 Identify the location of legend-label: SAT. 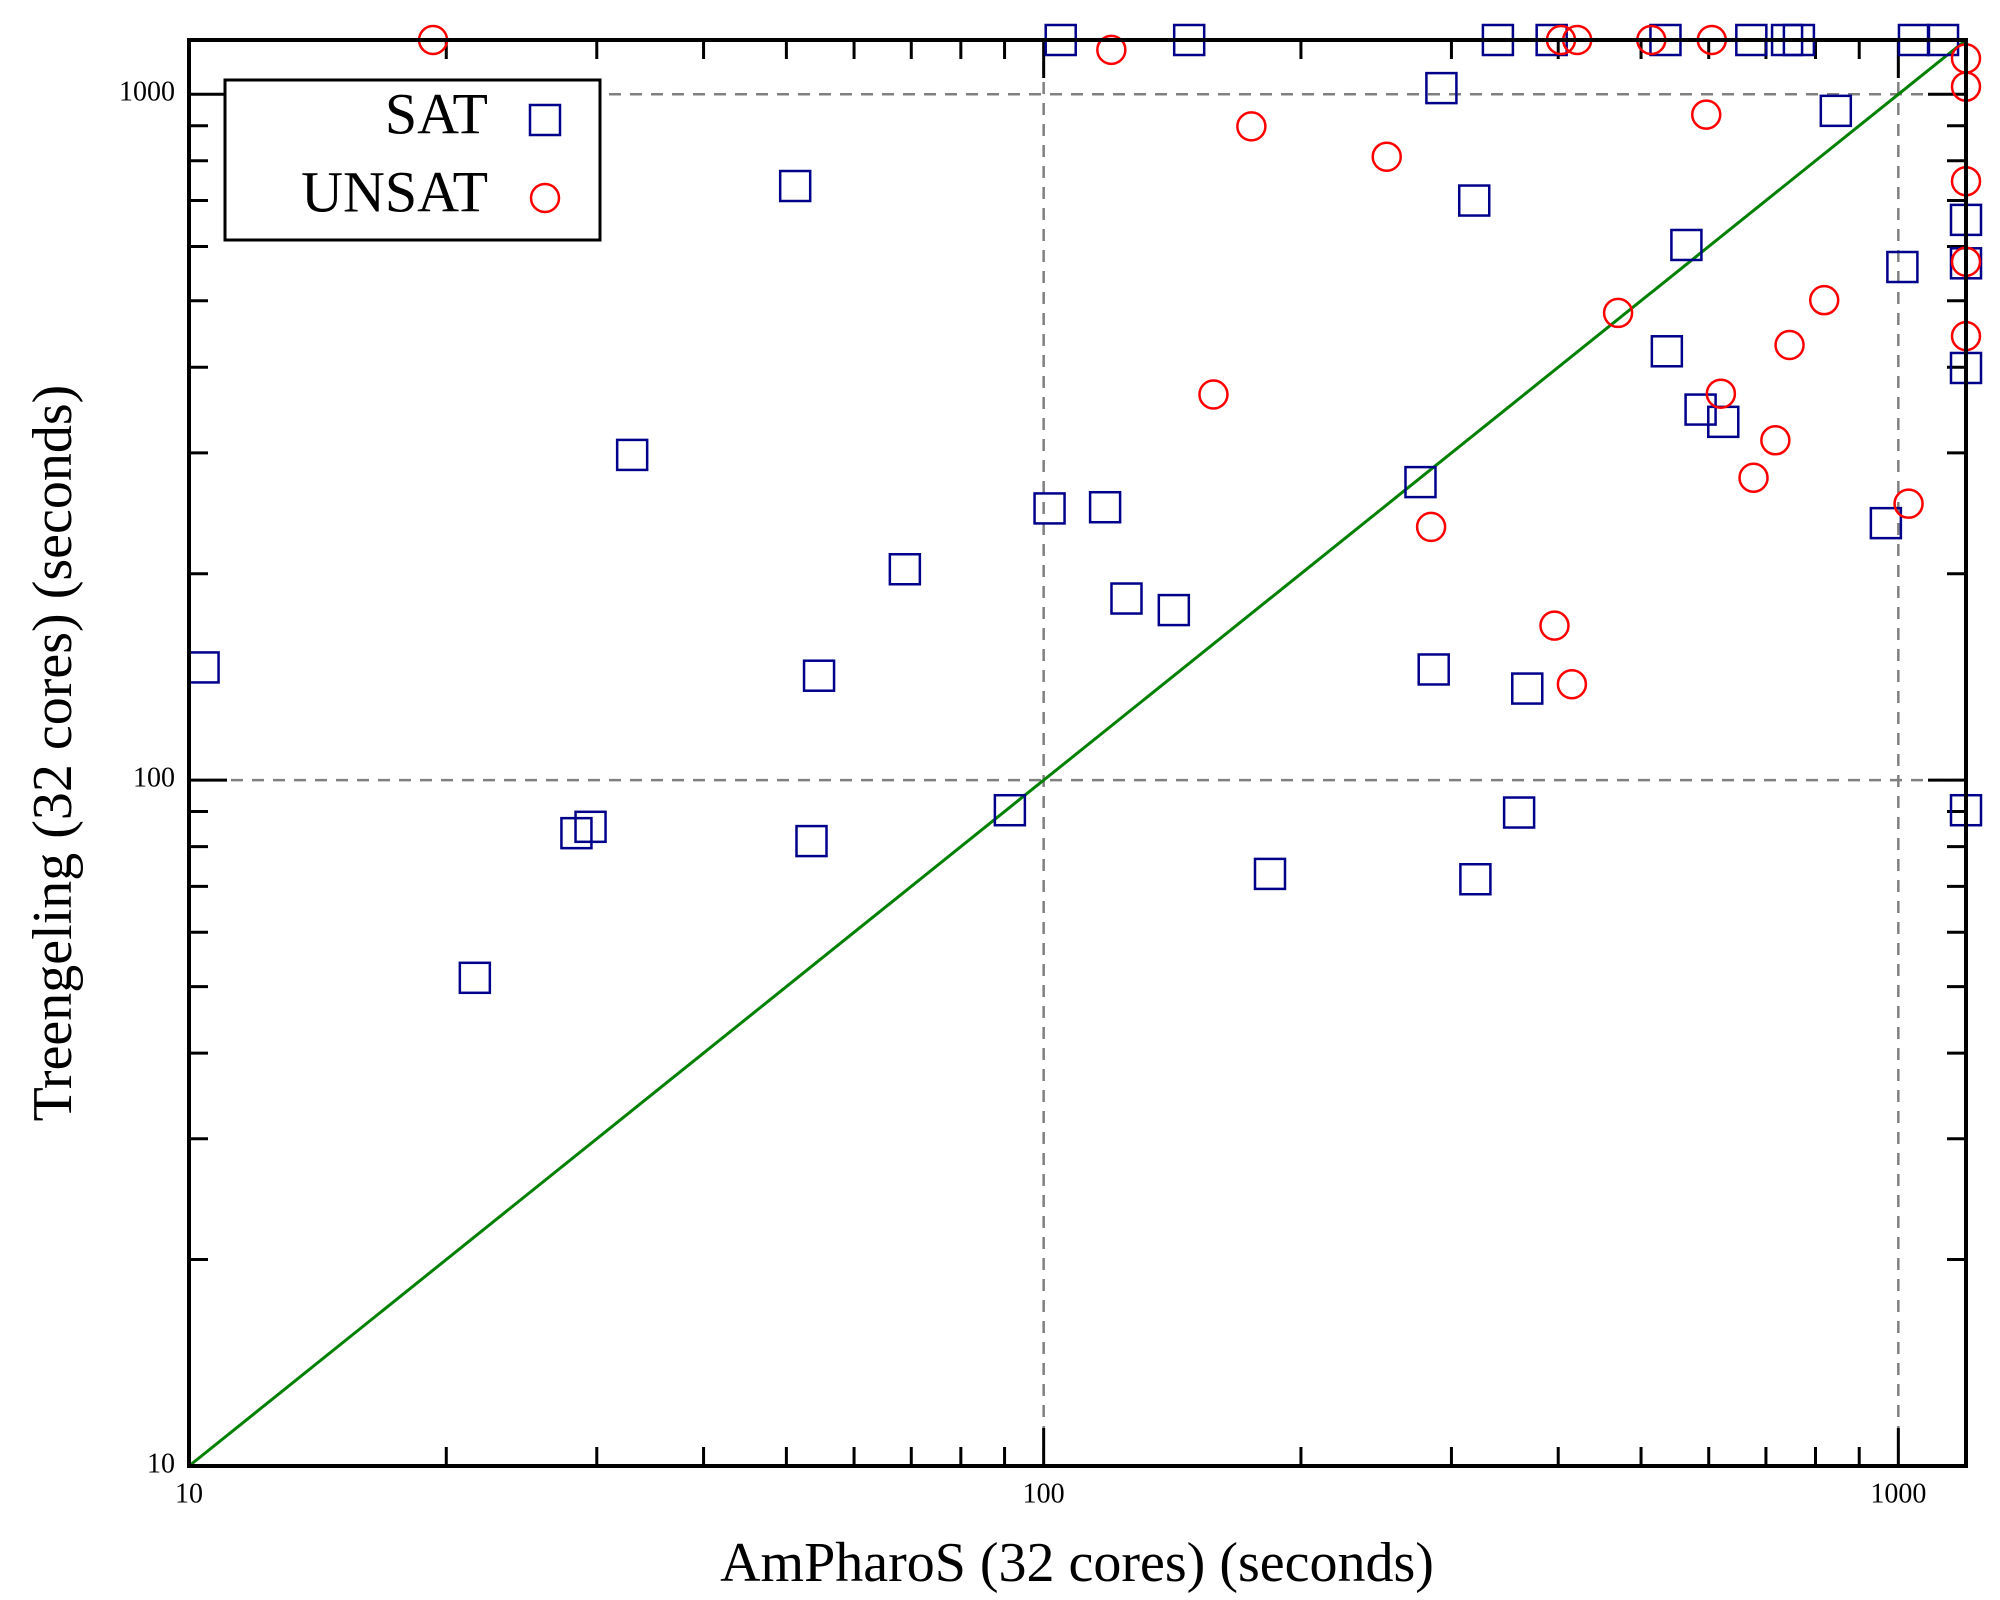
(436, 113).